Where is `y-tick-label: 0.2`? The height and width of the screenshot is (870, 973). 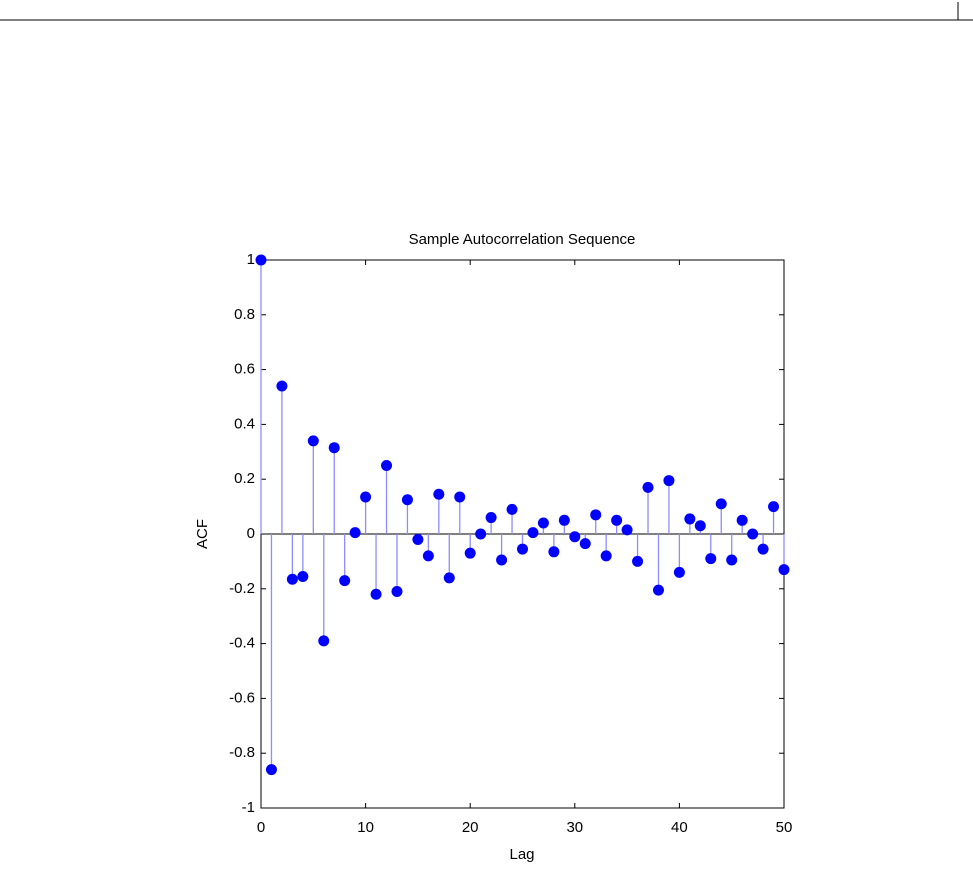
y-tick-label: 0.2 is located at coordinates (244, 478).